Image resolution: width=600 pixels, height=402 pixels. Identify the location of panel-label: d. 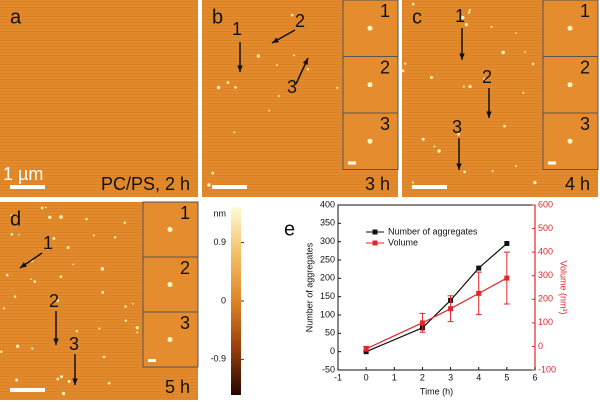
(15, 219).